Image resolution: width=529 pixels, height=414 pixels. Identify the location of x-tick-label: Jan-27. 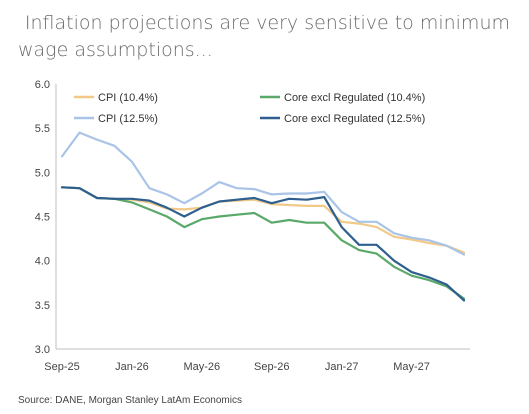
(342, 367).